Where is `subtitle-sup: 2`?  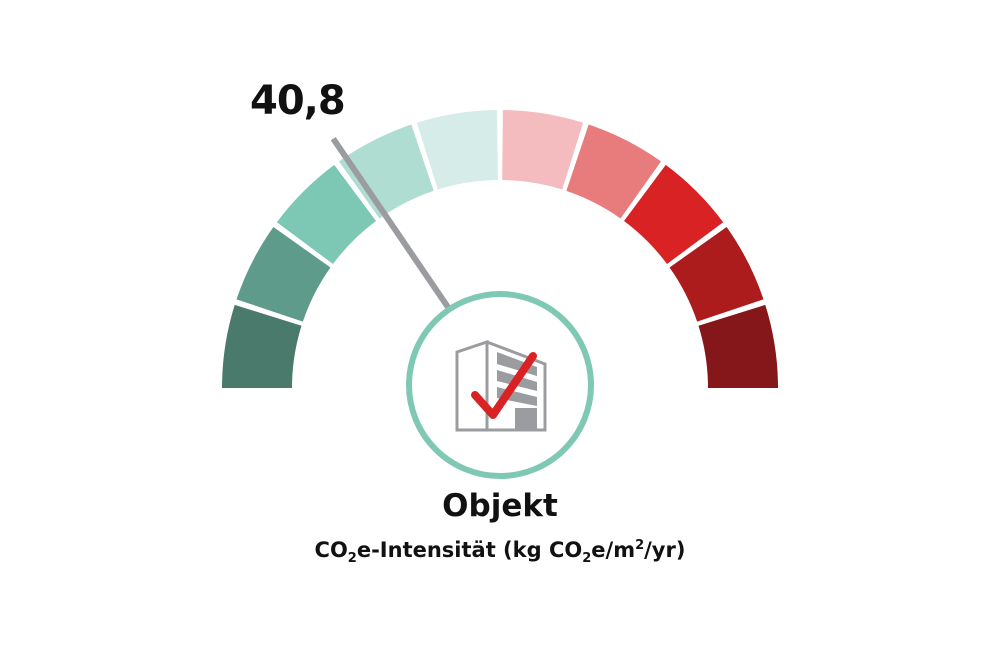
subtitle-sup: 2 is located at coordinates (640, 545).